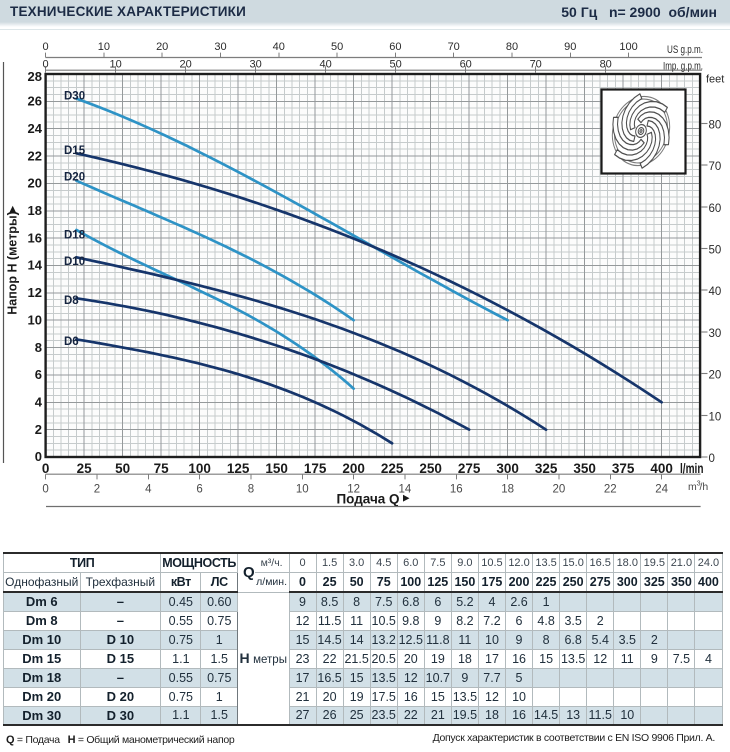 The height and width of the screenshot is (752, 730). What do you see at coordinates (13, 263) in the screenshot?
I see `svg-text: Напор H (метры)` at bounding box center [13, 263].